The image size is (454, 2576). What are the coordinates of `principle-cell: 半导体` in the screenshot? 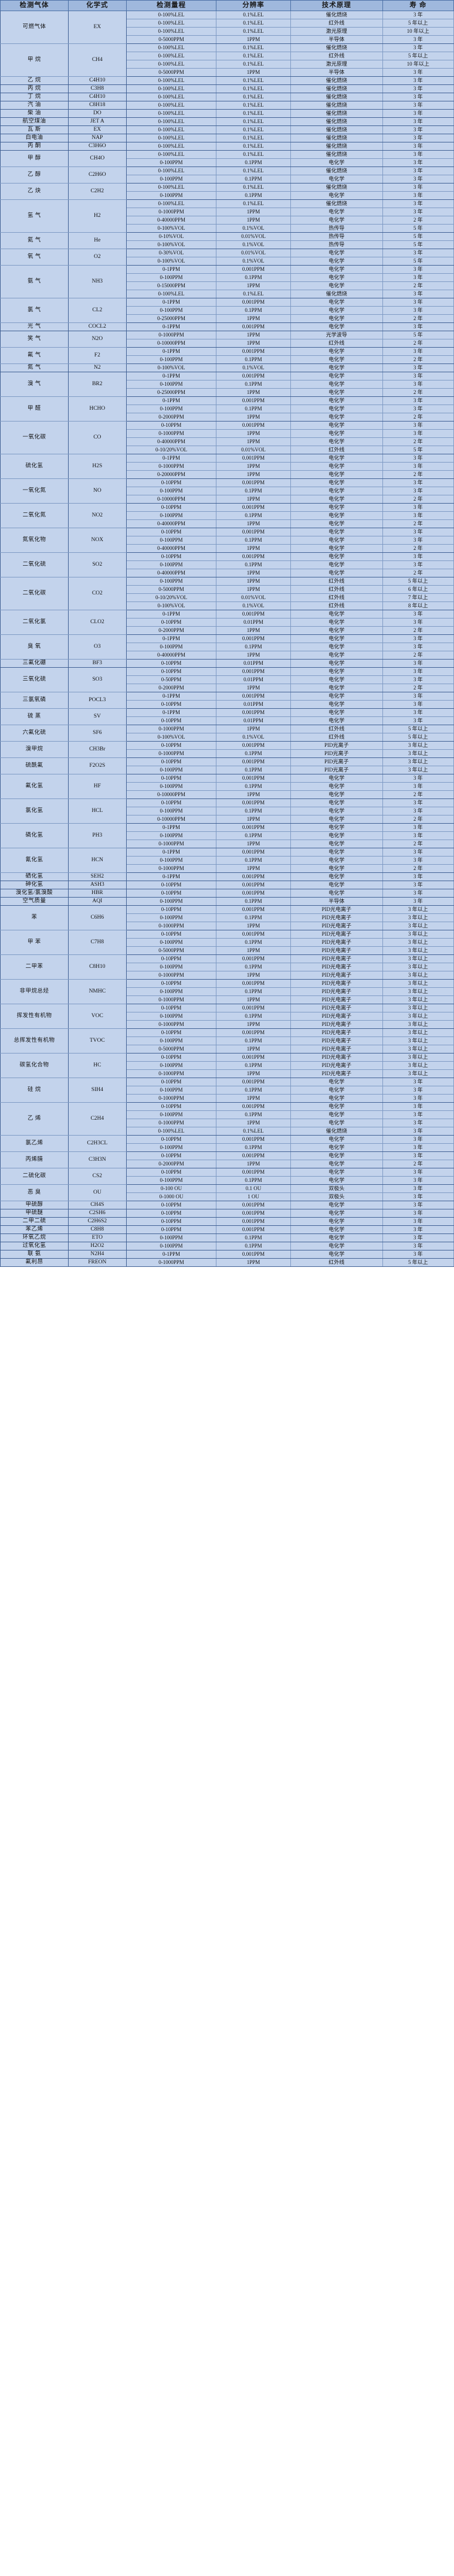 It's located at (336, 902).